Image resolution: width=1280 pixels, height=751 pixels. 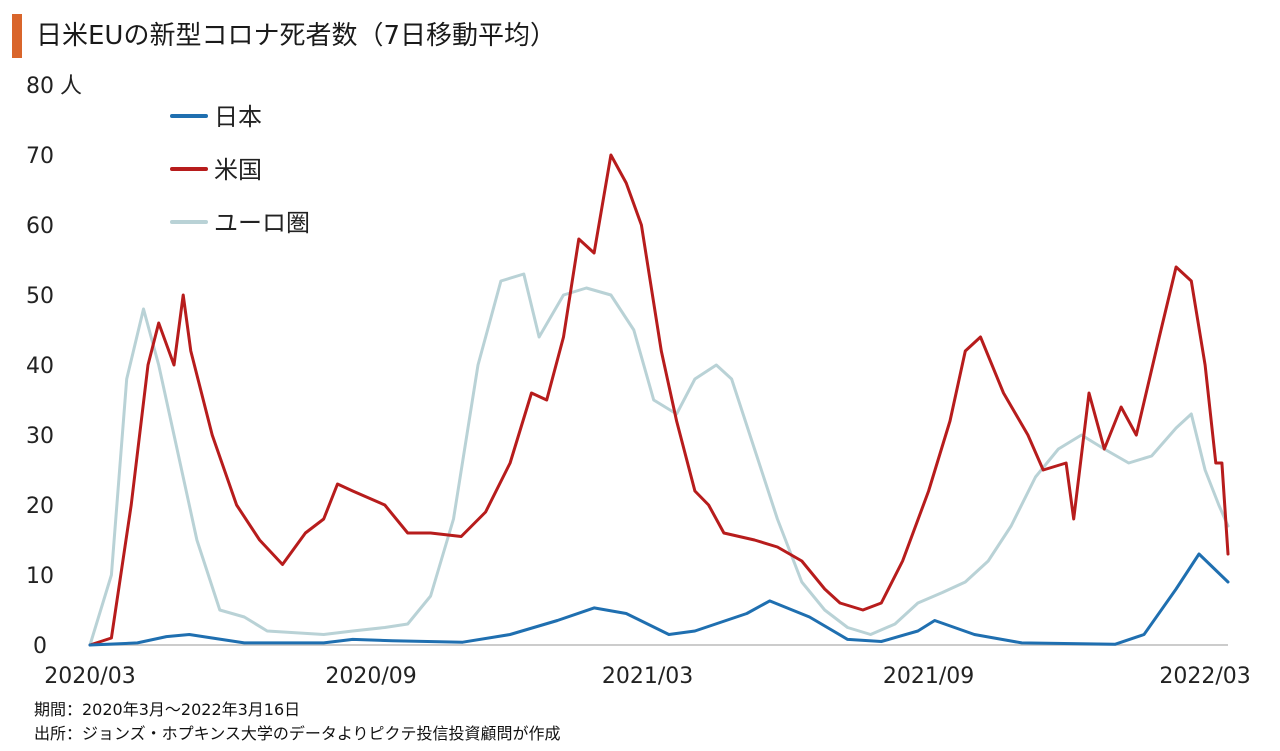 I want to click on x-tick-label: 2020/03, so click(x=89, y=676).